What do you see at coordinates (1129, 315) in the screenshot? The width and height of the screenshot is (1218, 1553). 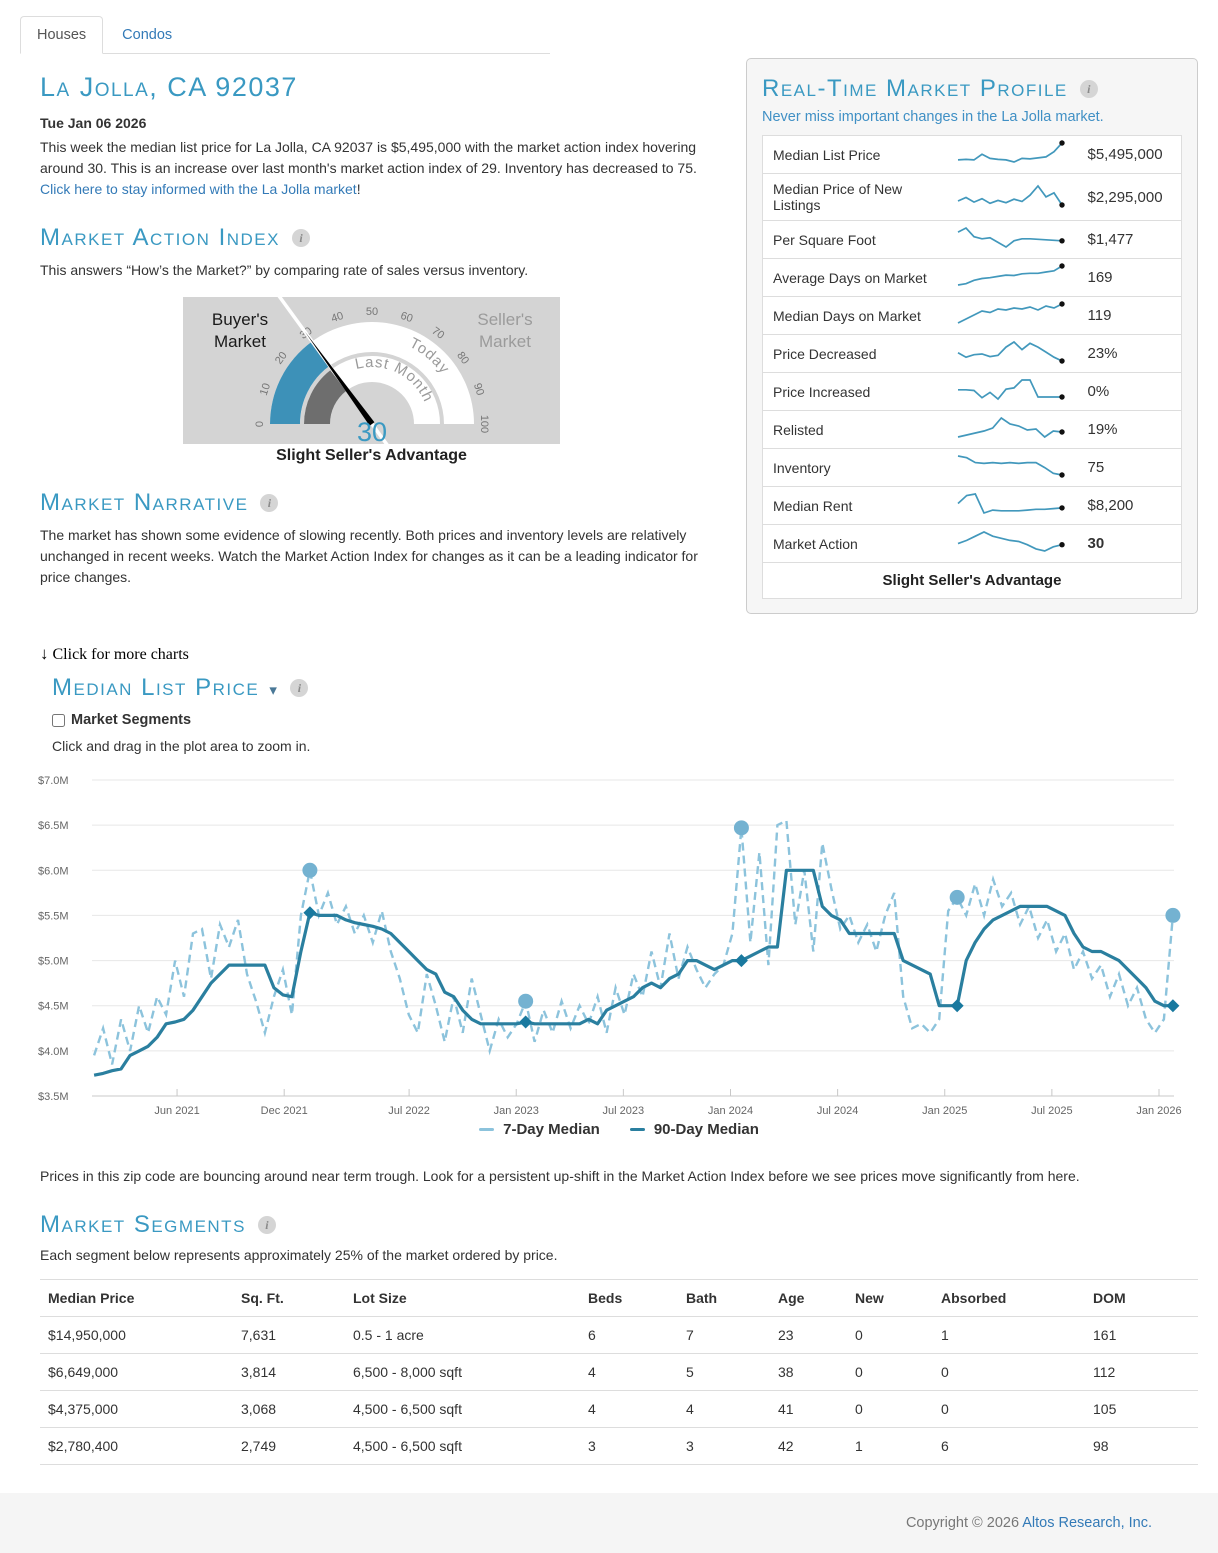 I see `profile-row-value: 119` at bounding box center [1129, 315].